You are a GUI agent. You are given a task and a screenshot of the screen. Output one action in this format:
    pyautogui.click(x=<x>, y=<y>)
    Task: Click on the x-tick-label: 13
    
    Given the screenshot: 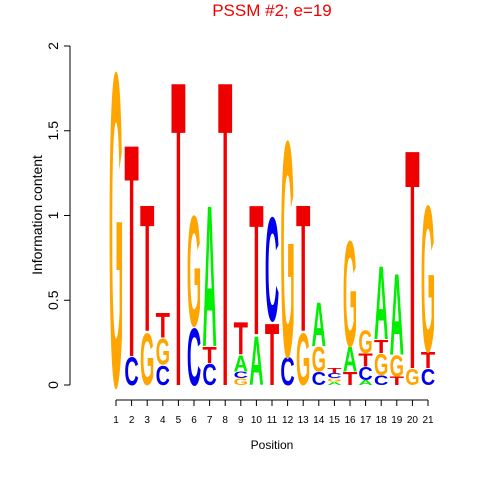 What is the action you would take?
    pyautogui.click(x=304, y=420)
    